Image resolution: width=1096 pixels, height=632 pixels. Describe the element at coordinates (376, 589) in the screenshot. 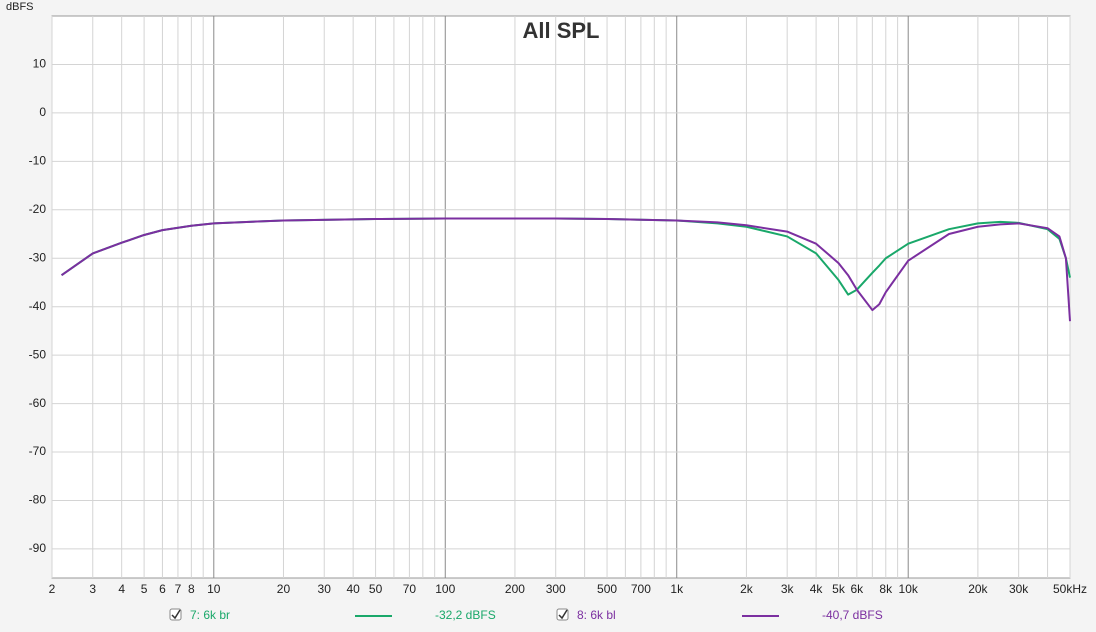

I see `x-tick-label: 50` at that location.